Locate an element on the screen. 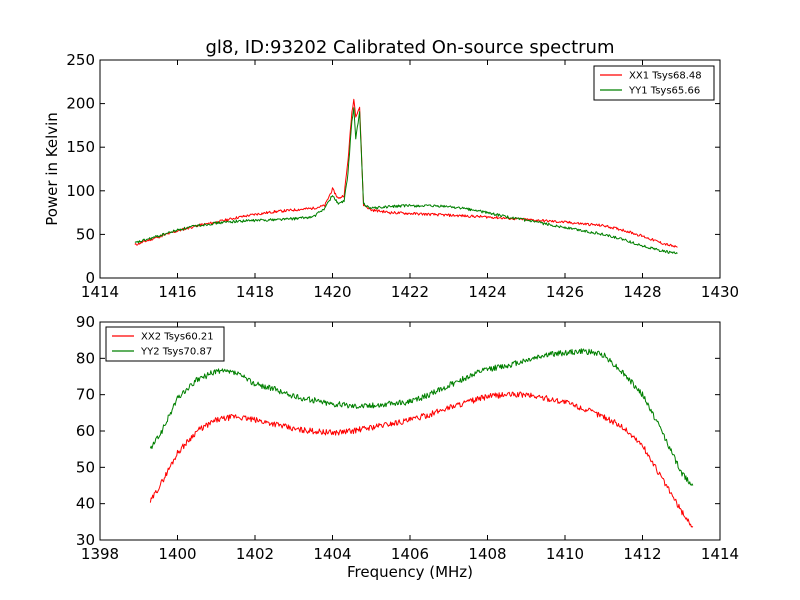  bottom-x-tick-label: 1414 is located at coordinates (720, 554).